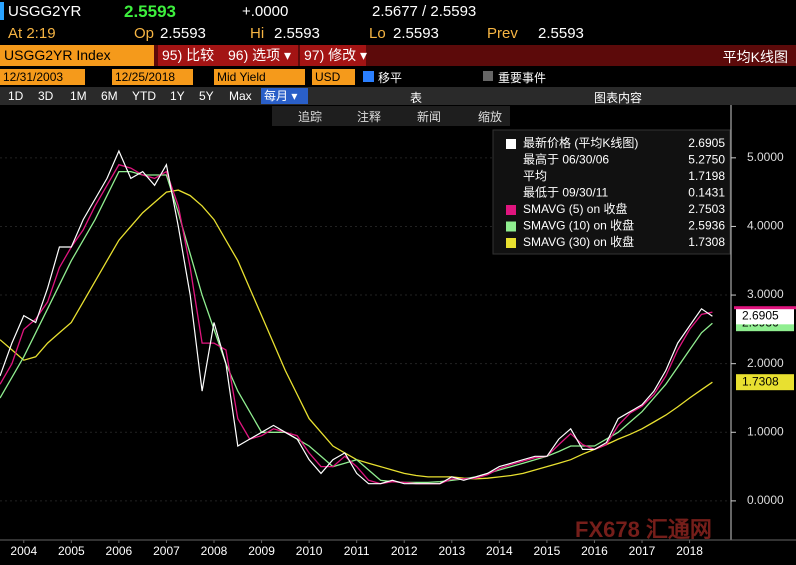 The height and width of the screenshot is (565, 796). What do you see at coordinates (240, 96) in the screenshot?
I see `period-button: Max` at bounding box center [240, 96].